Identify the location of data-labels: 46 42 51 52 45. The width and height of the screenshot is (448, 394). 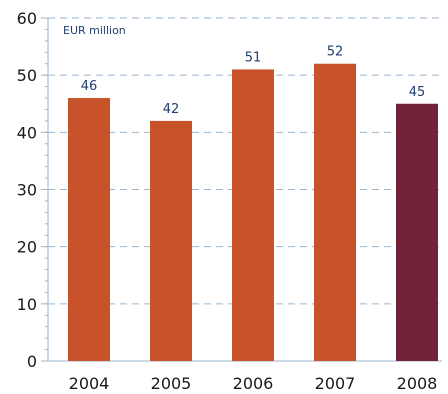
(253, 81).